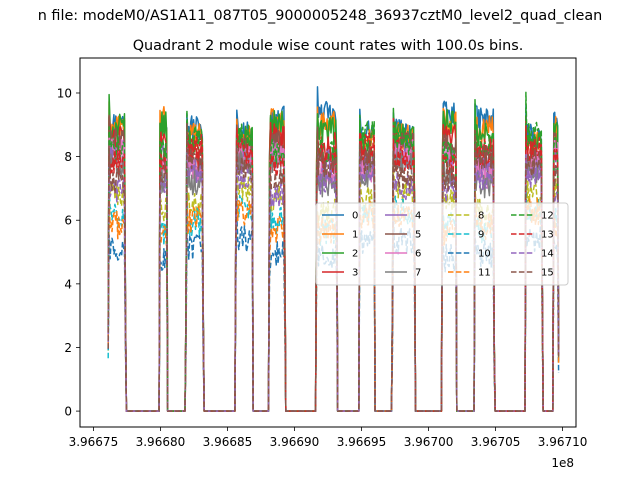 The image size is (640, 480). What do you see at coordinates (418, 254) in the screenshot?
I see `legend-label-6: 6` at bounding box center [418, 254].